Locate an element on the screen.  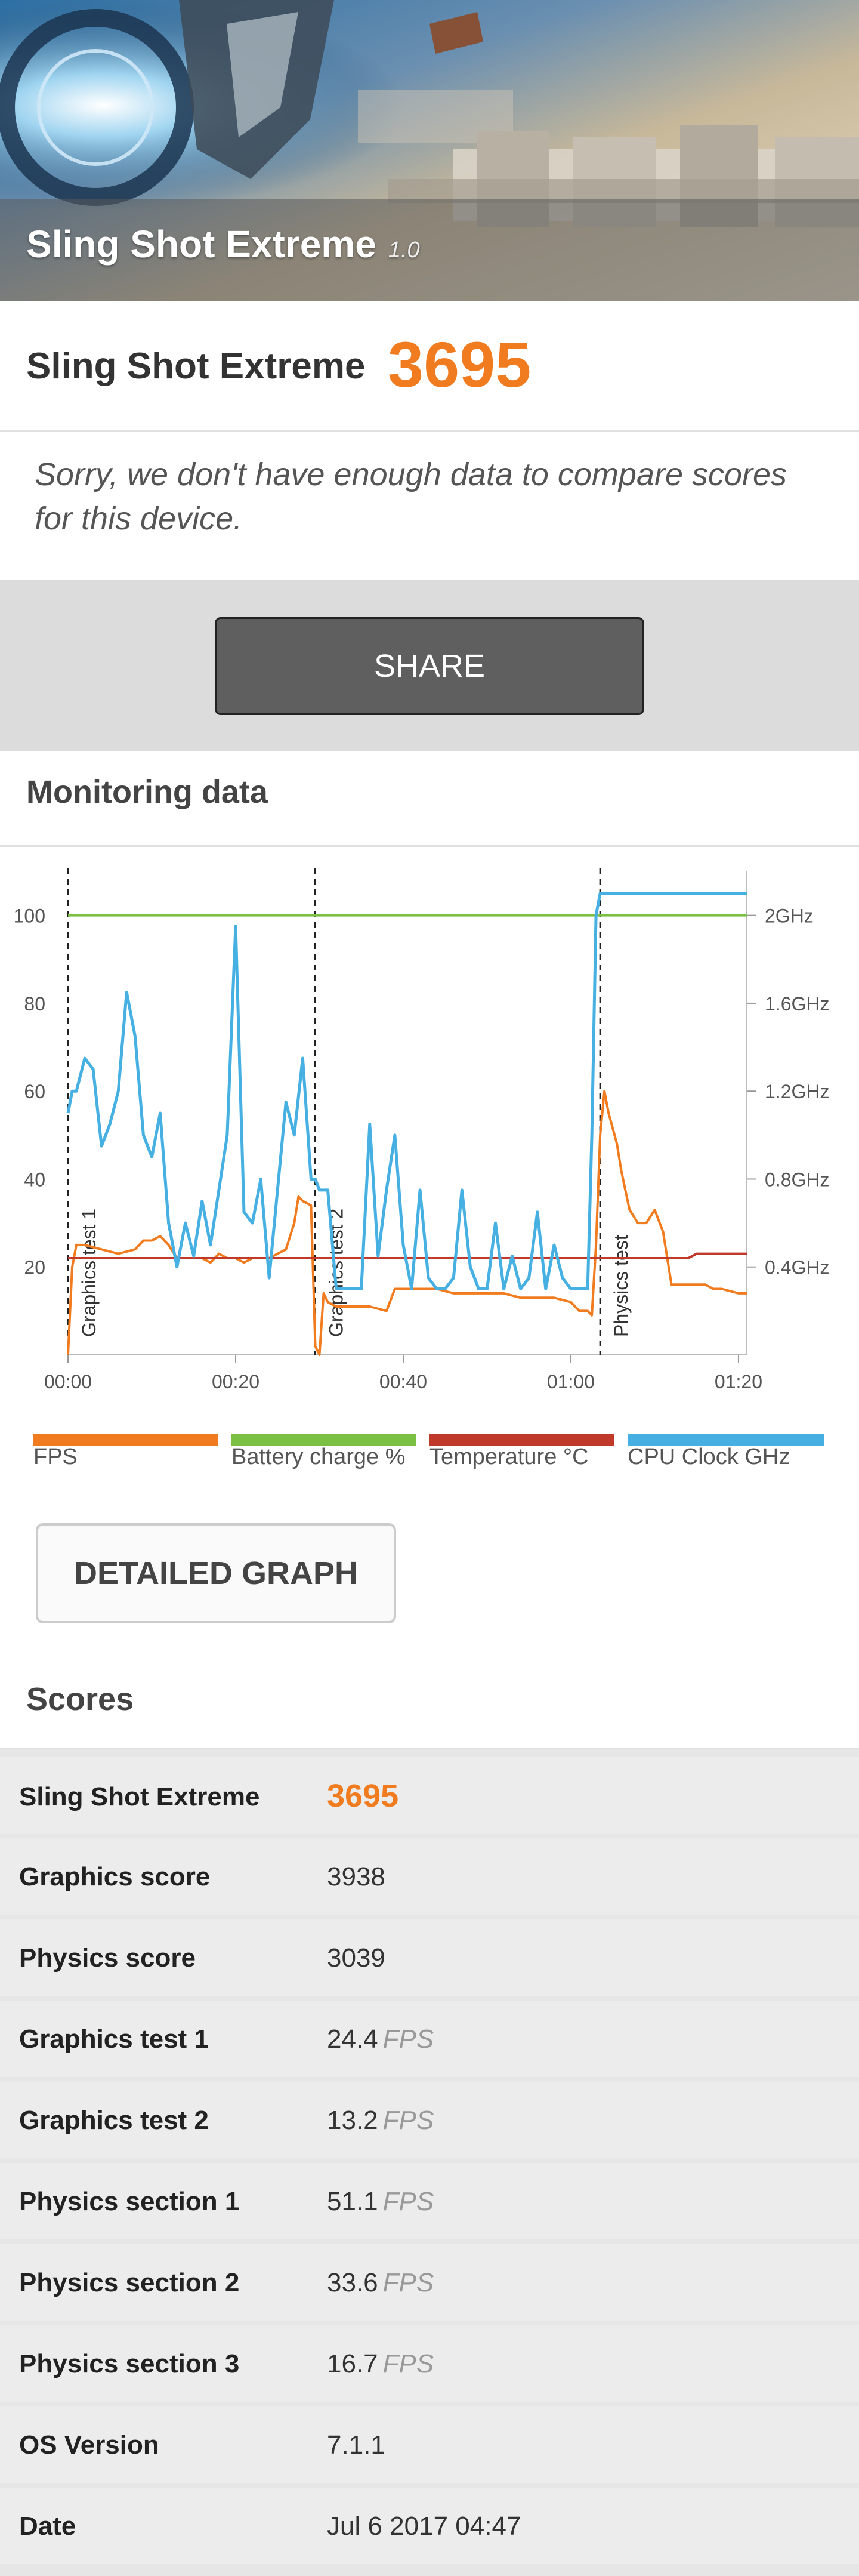
test-marker-label: Physics test is located at coordinates (621, 1286).